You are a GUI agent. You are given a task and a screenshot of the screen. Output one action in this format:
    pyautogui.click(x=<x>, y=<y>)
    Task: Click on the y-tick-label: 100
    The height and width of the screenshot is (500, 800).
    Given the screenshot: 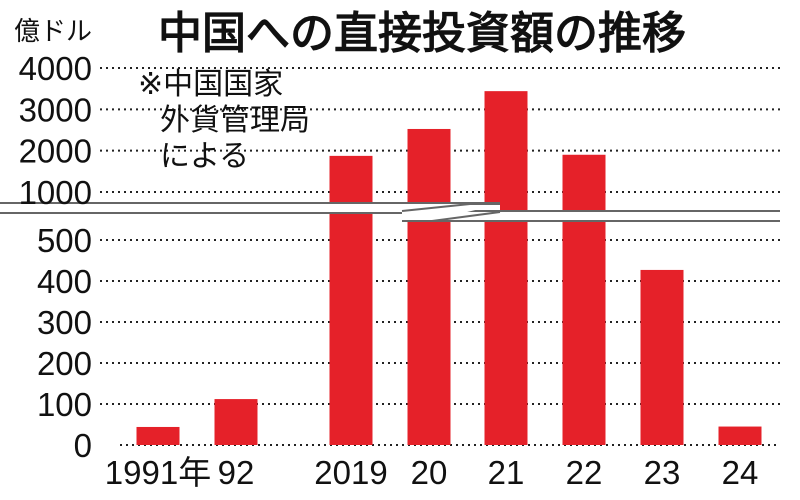 What is the action you would take?
    pyautogui.click(x=64, y=404)
    